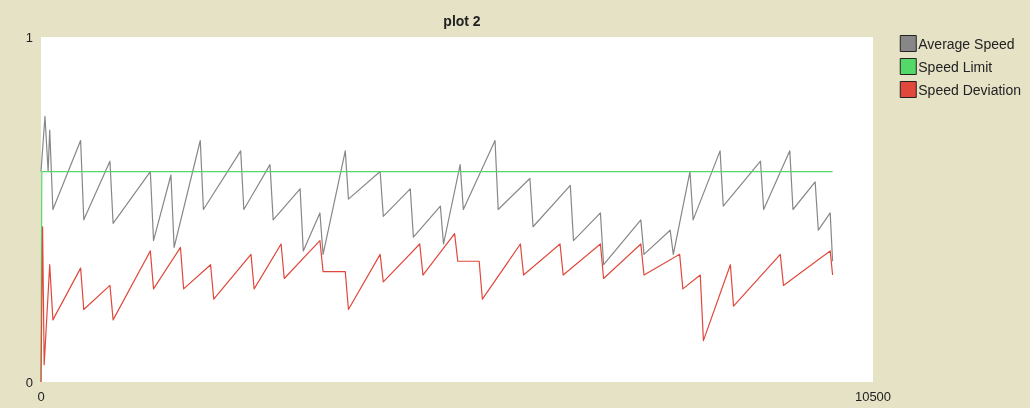 This screenshot has height=408, width=1030. What do you see at coordinates (29, 37) in the screenshot?
I see `y-tick-label: 1` at bounding box center [29, 37].